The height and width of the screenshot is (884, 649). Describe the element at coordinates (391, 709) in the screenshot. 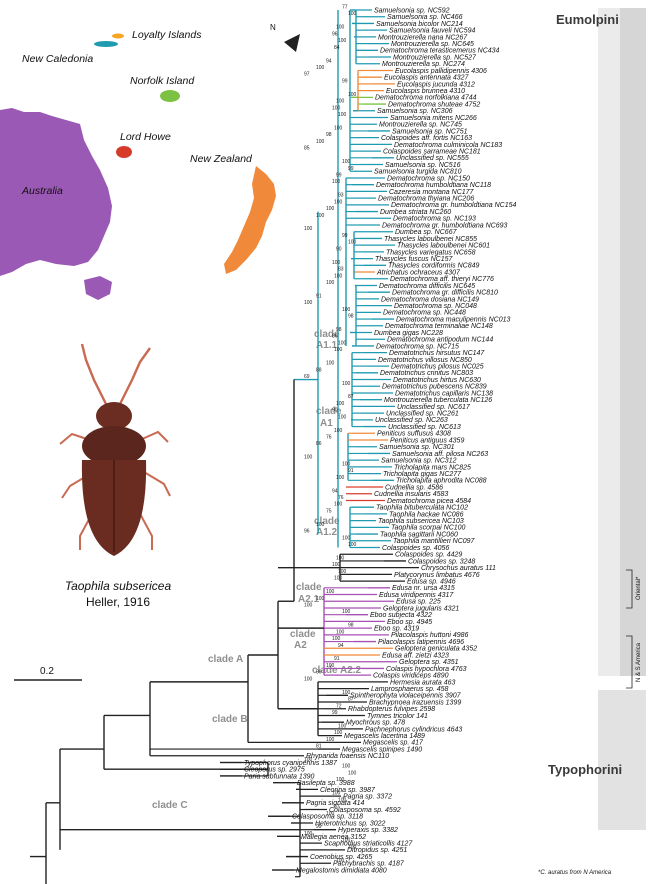

I see `tip-label: Rhabdopterus fulvipes 2598` at that location.